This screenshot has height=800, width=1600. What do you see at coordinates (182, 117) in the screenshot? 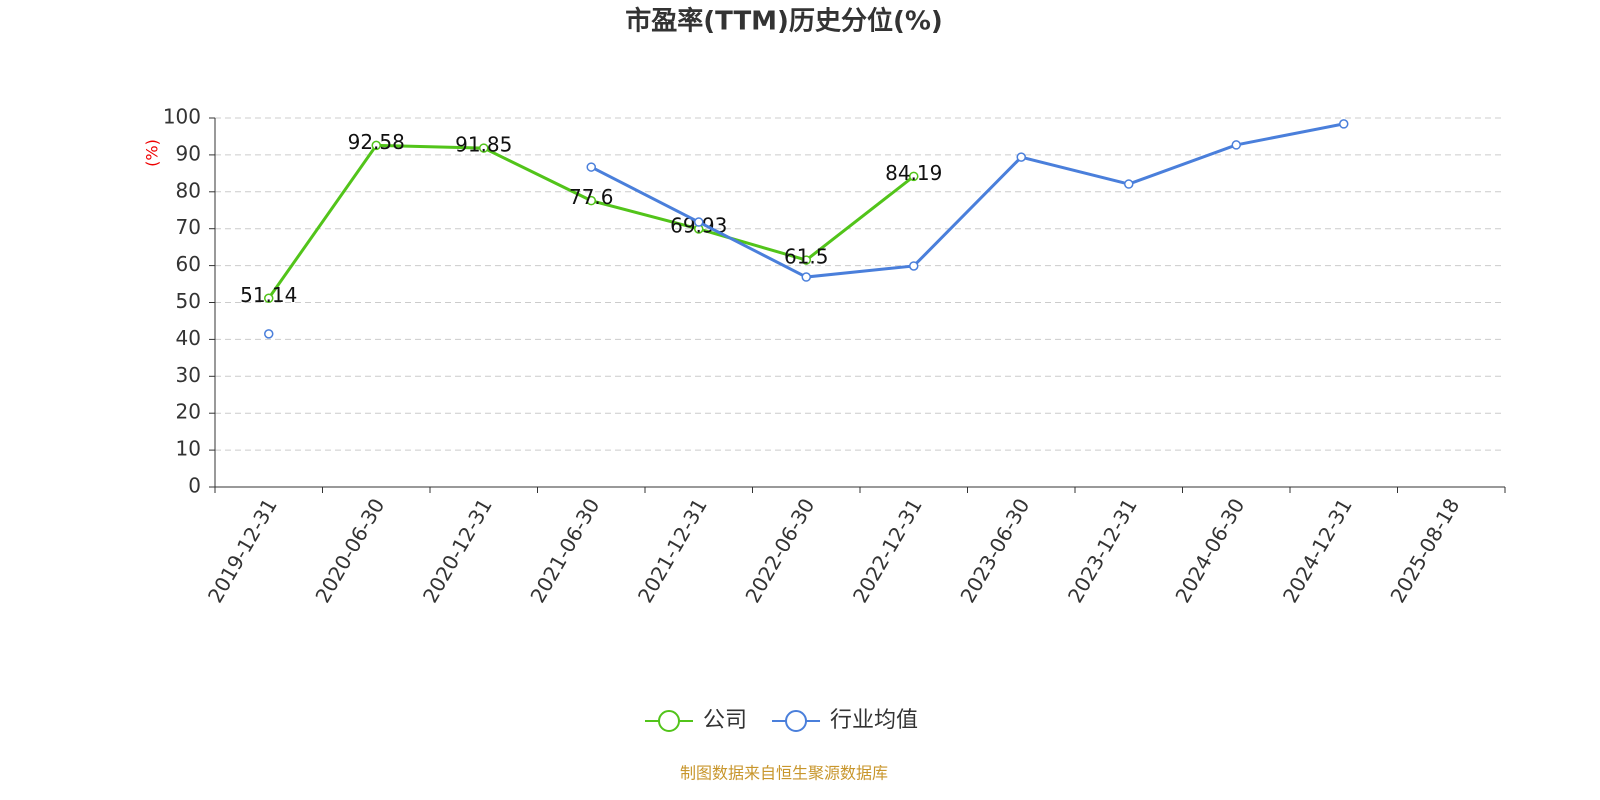
I see `y-tick-label: 100` at bounding box center [182, 117].